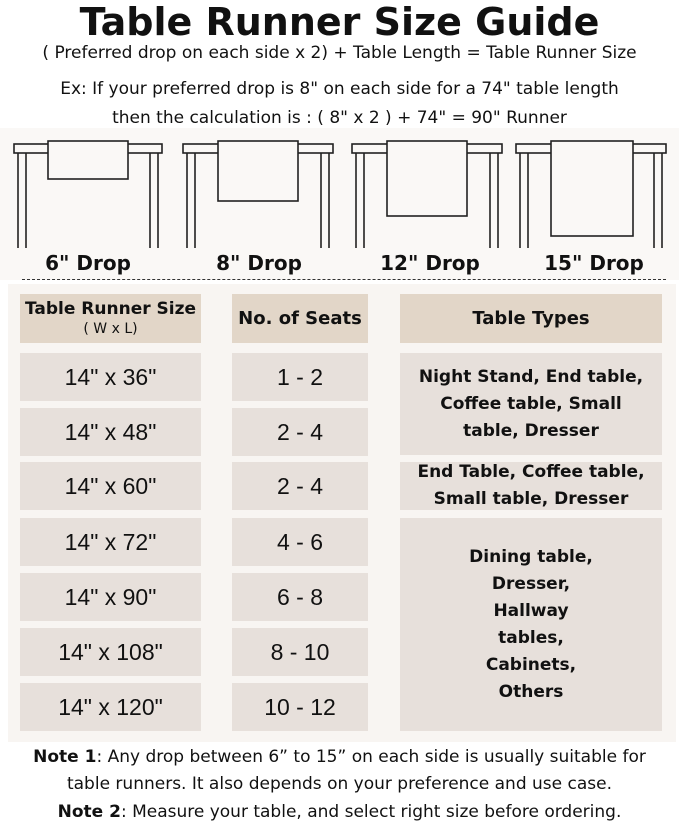  Describe the element at coordinates (110, 328) in the screenshot. I see `header-size-sub: ( W x L)` at that location.